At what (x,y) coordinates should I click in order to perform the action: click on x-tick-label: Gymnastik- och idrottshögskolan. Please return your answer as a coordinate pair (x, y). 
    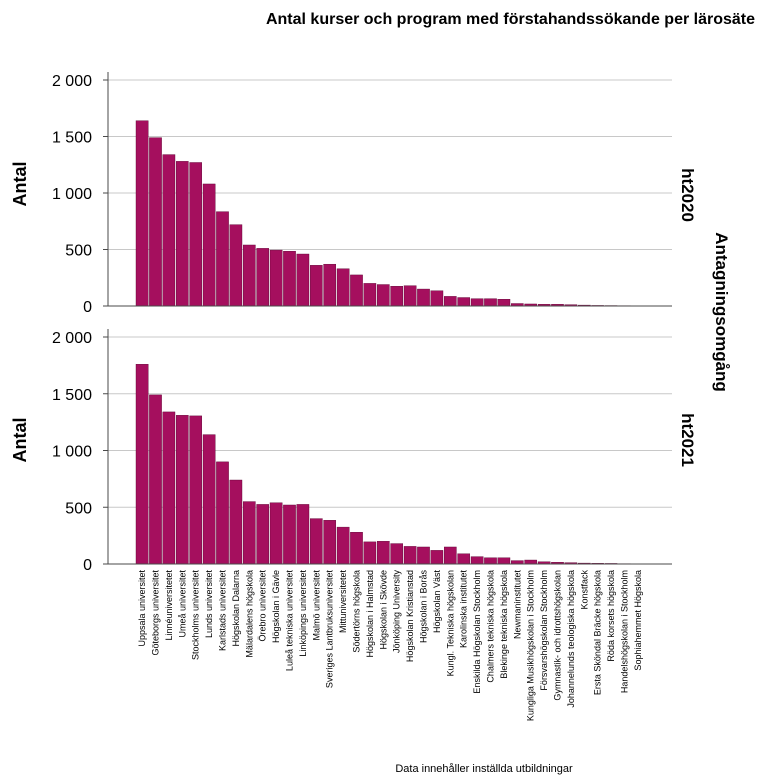
    Looking at the image, I should click on (558, 635).